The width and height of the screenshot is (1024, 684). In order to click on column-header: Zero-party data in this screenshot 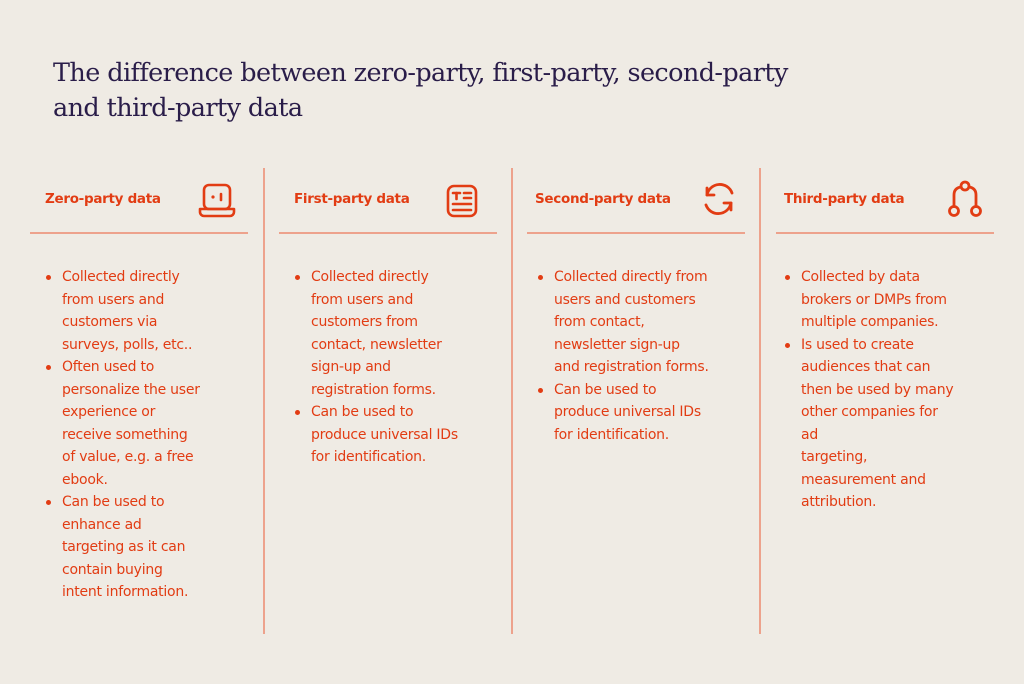, I will do `click(139, 201)`.